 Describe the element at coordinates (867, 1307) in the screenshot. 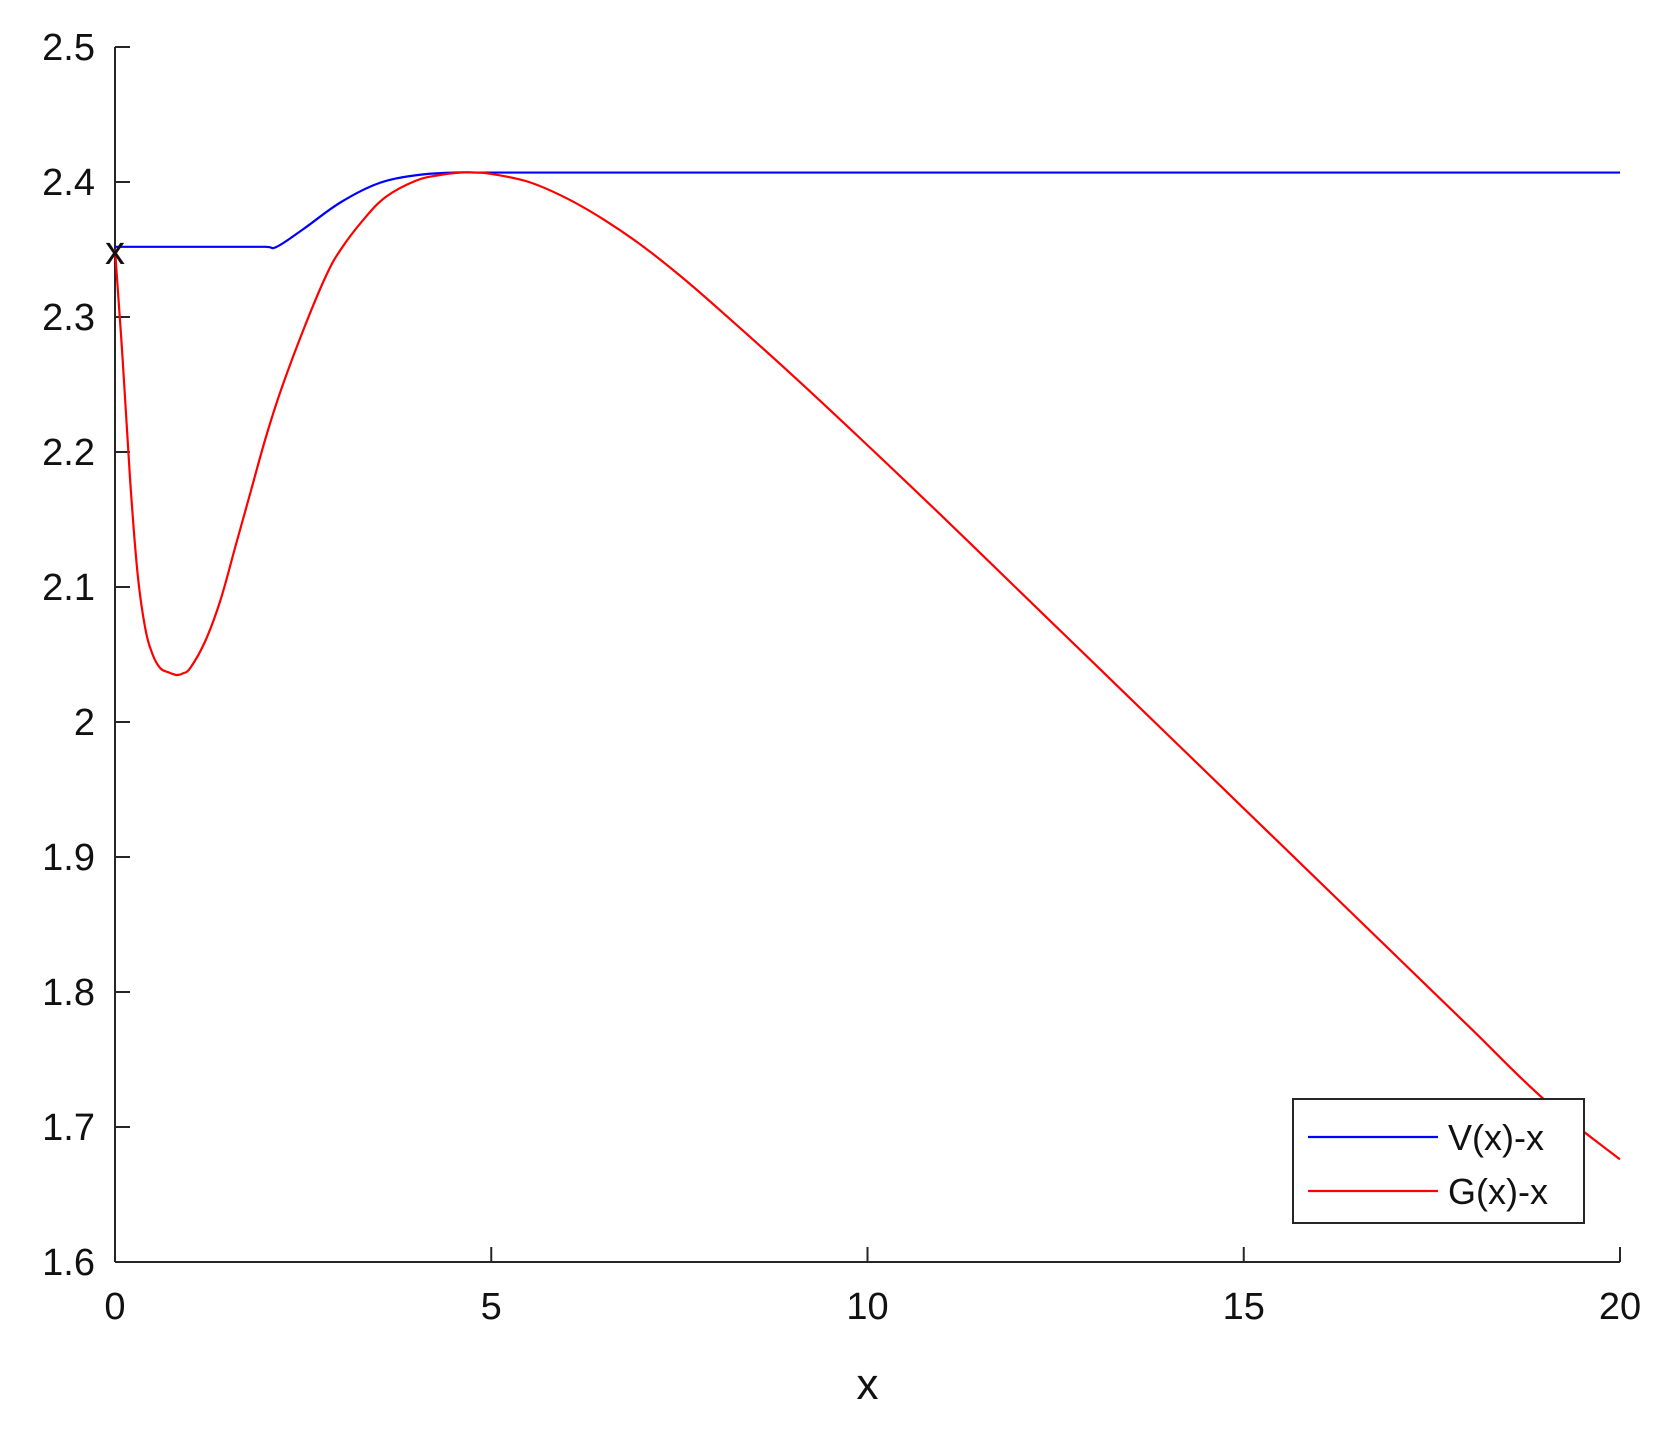

I see `x-tick-label: 10` at that location.